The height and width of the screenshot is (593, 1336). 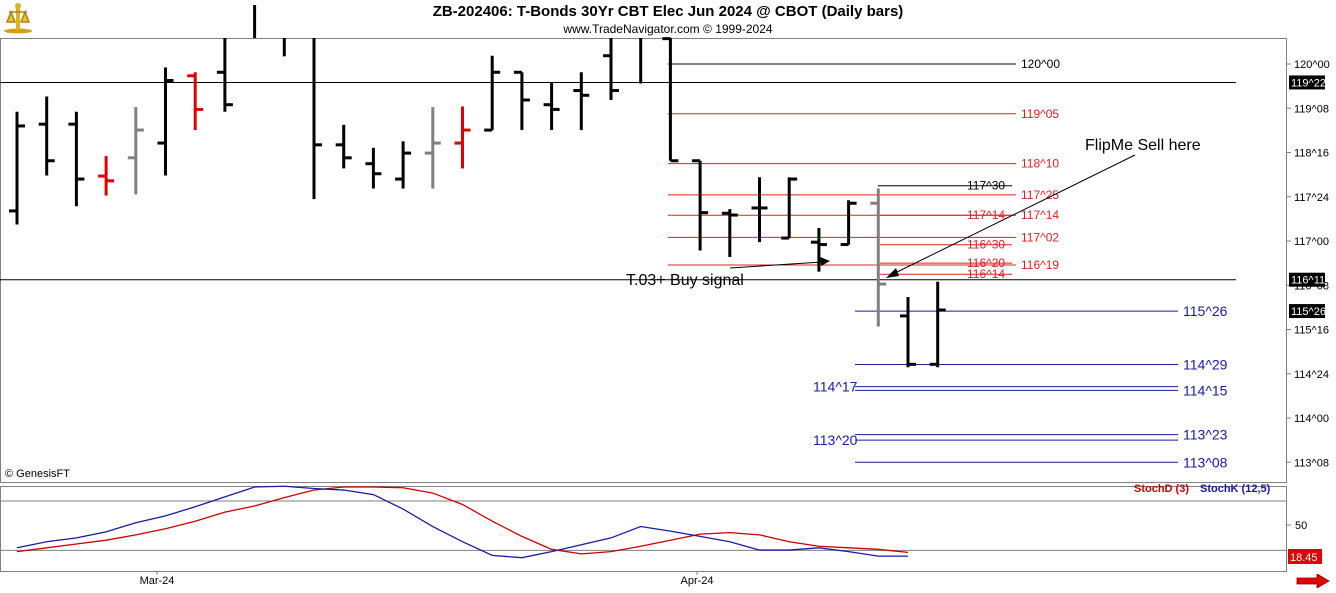 I want to click on level-label: 115^26, so click(x=1205, y=311).